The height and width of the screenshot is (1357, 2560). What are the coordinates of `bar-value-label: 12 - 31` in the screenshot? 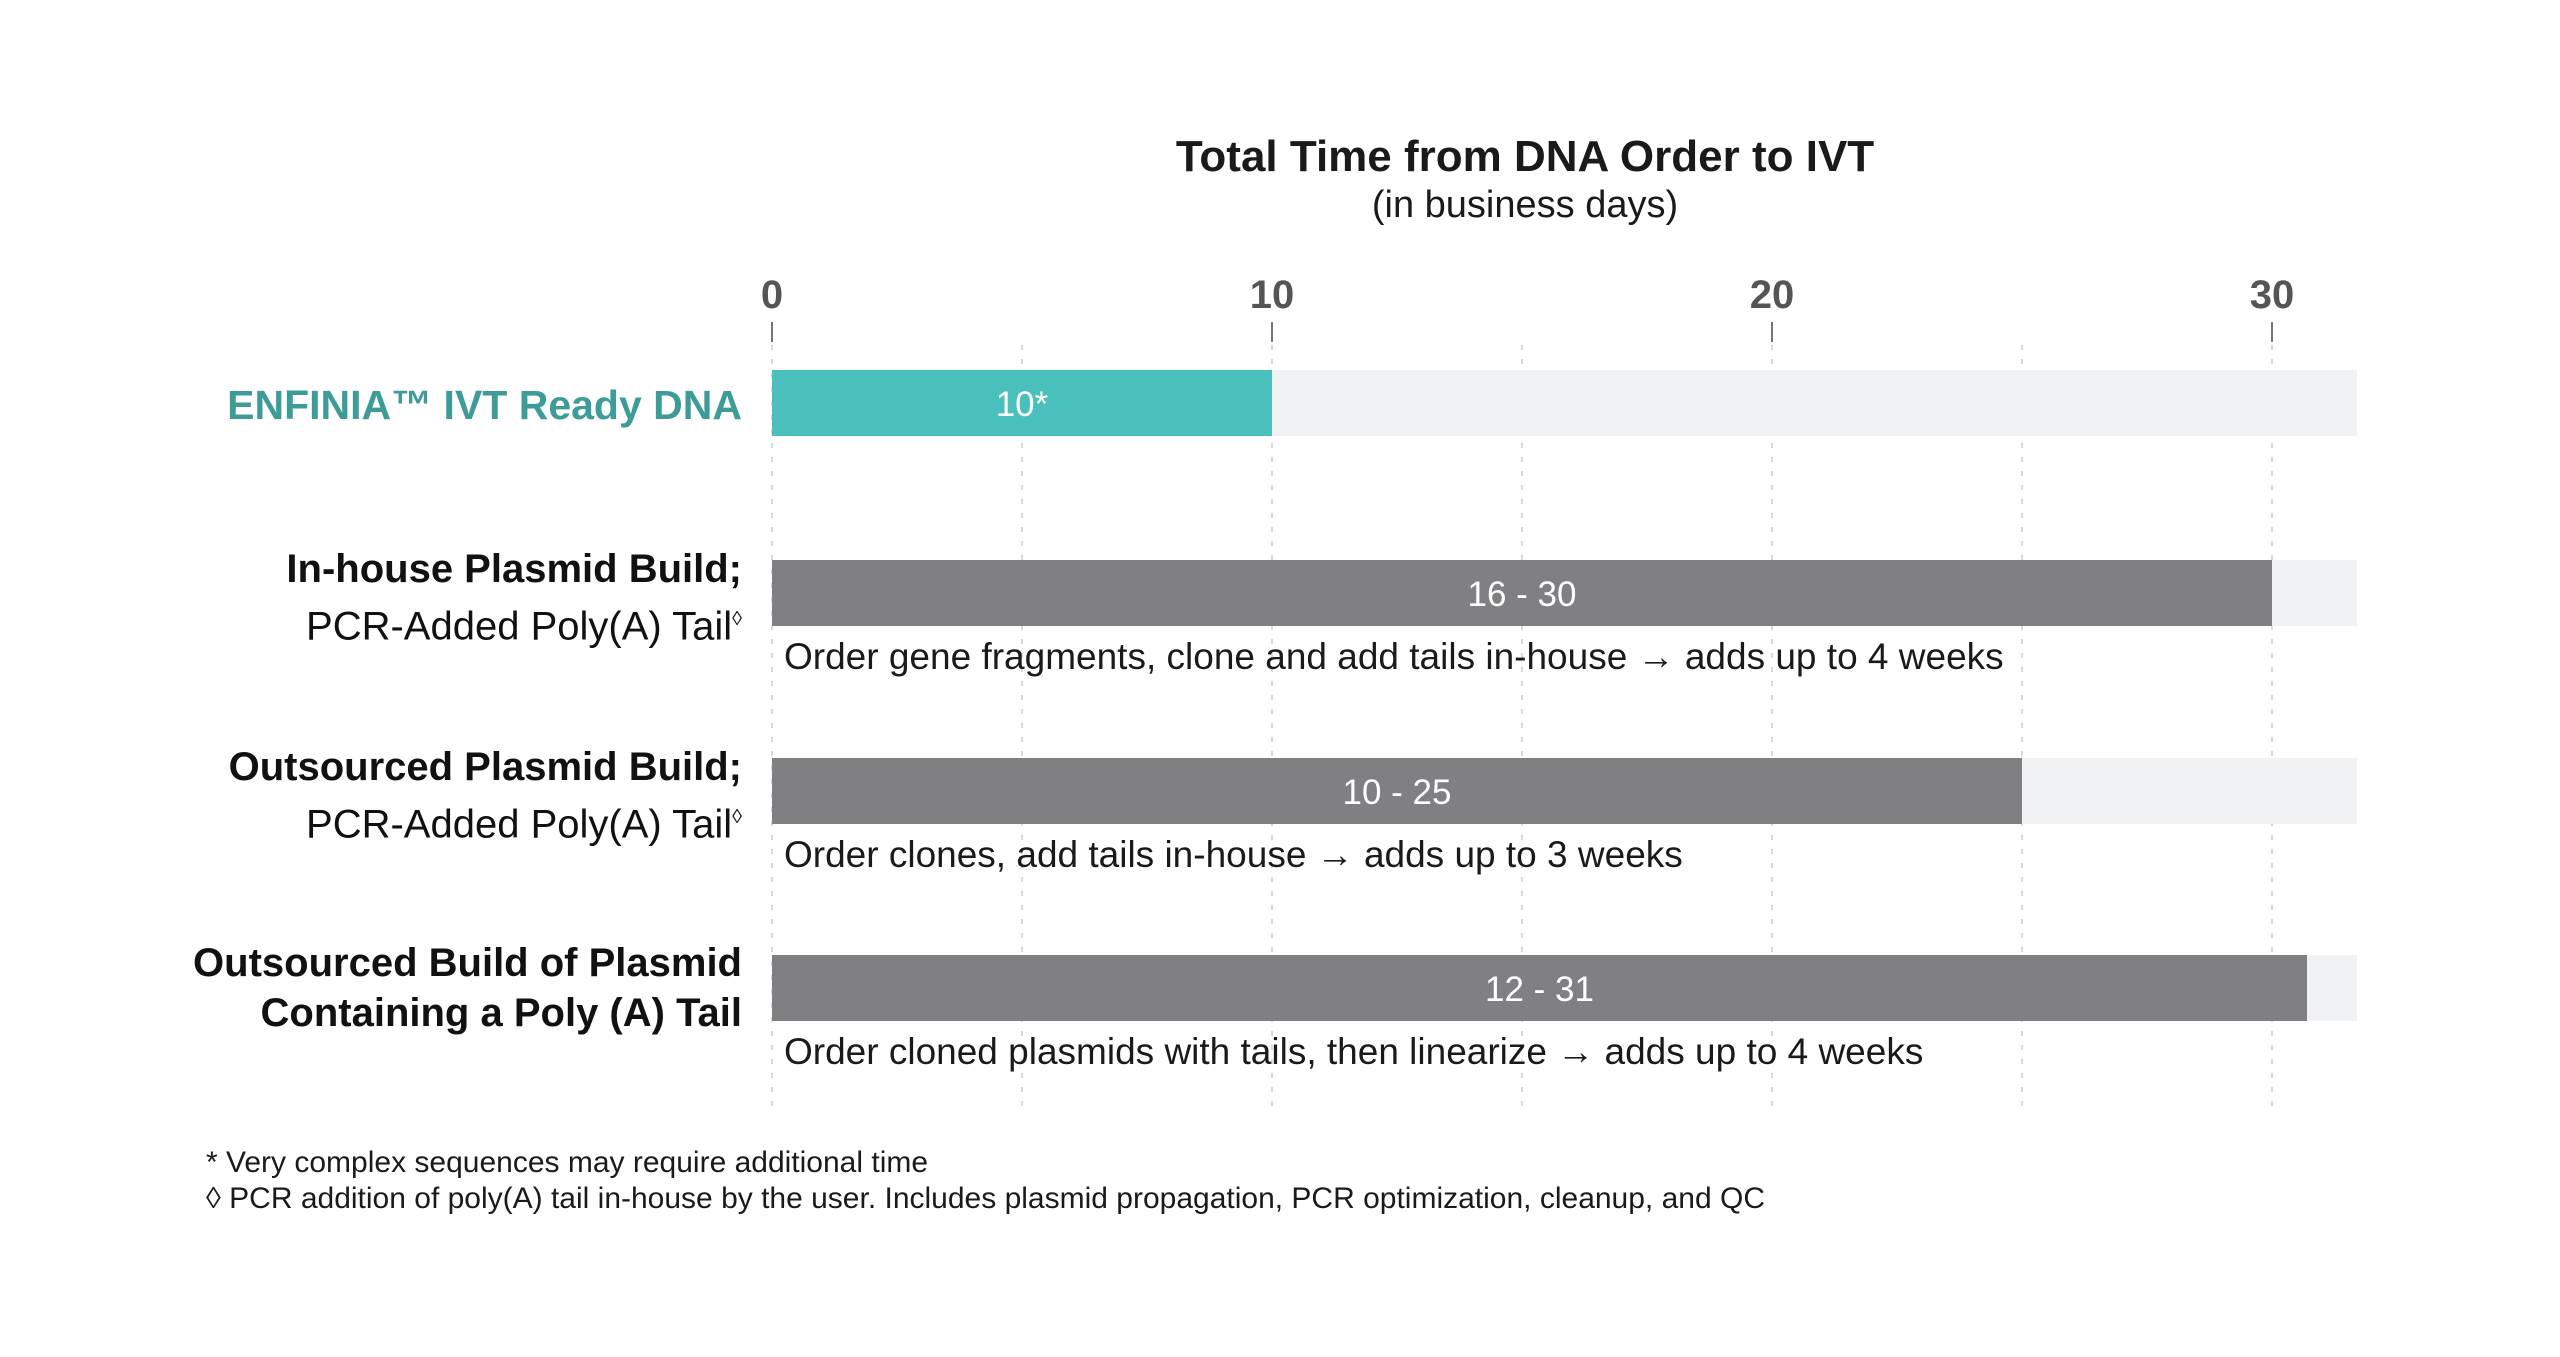 It's located at (1539, 989).